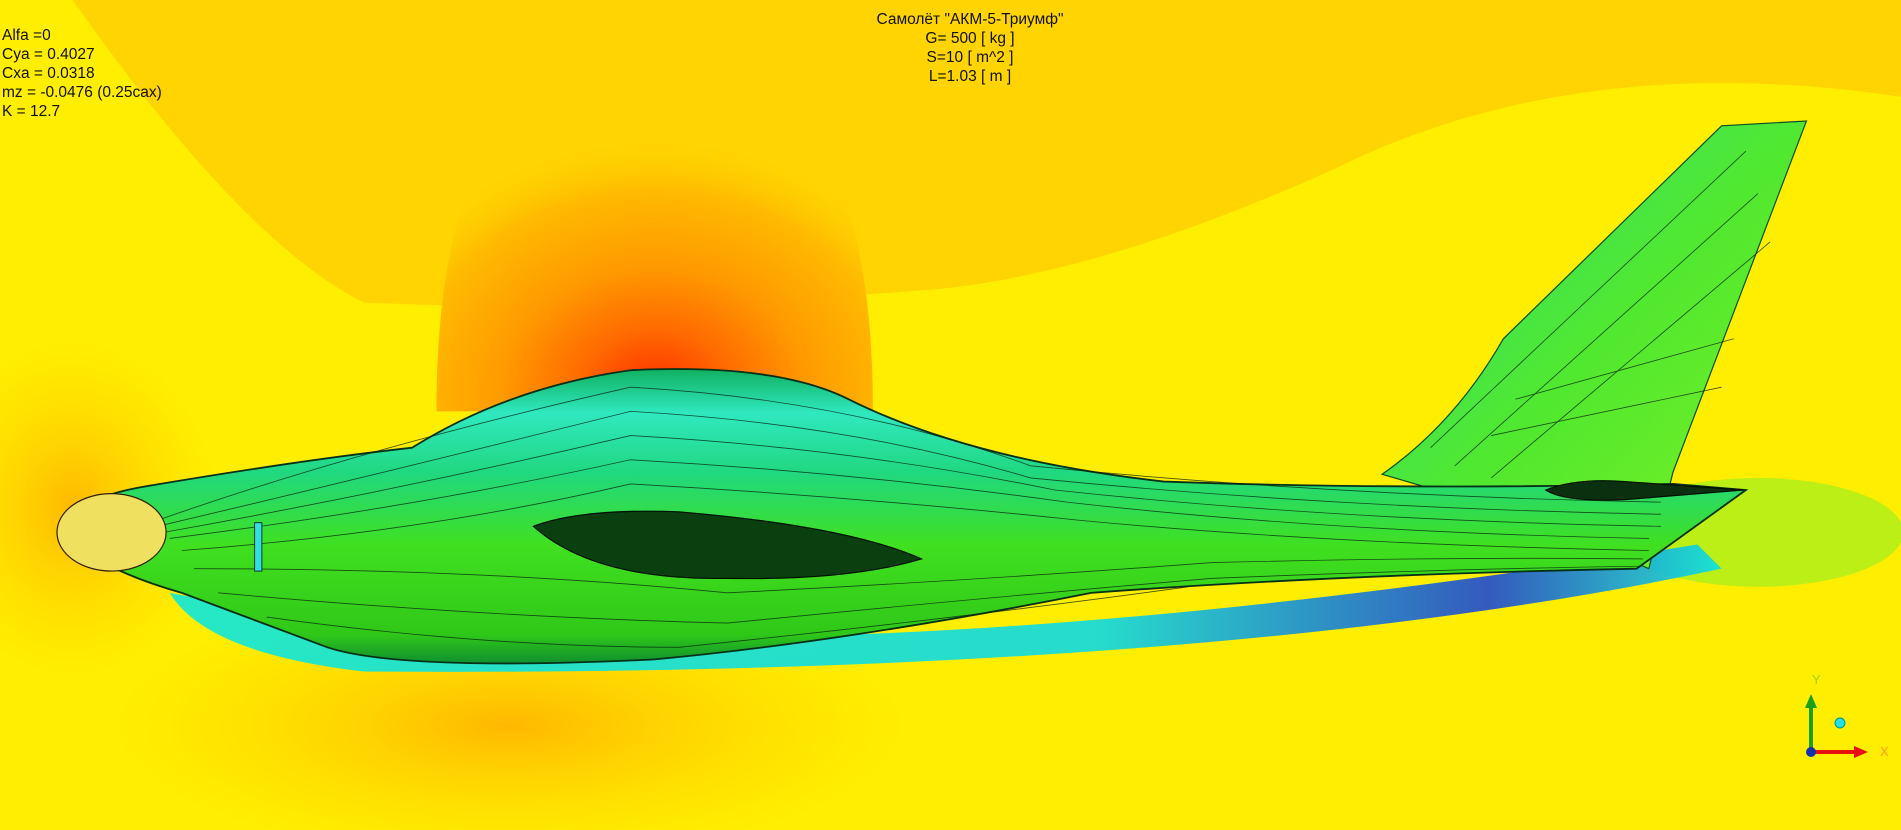  What do you see at coordinates (31, 111) in the screenshot?
I see `k-value: K = 12.7` at bounding box center [31, 111].